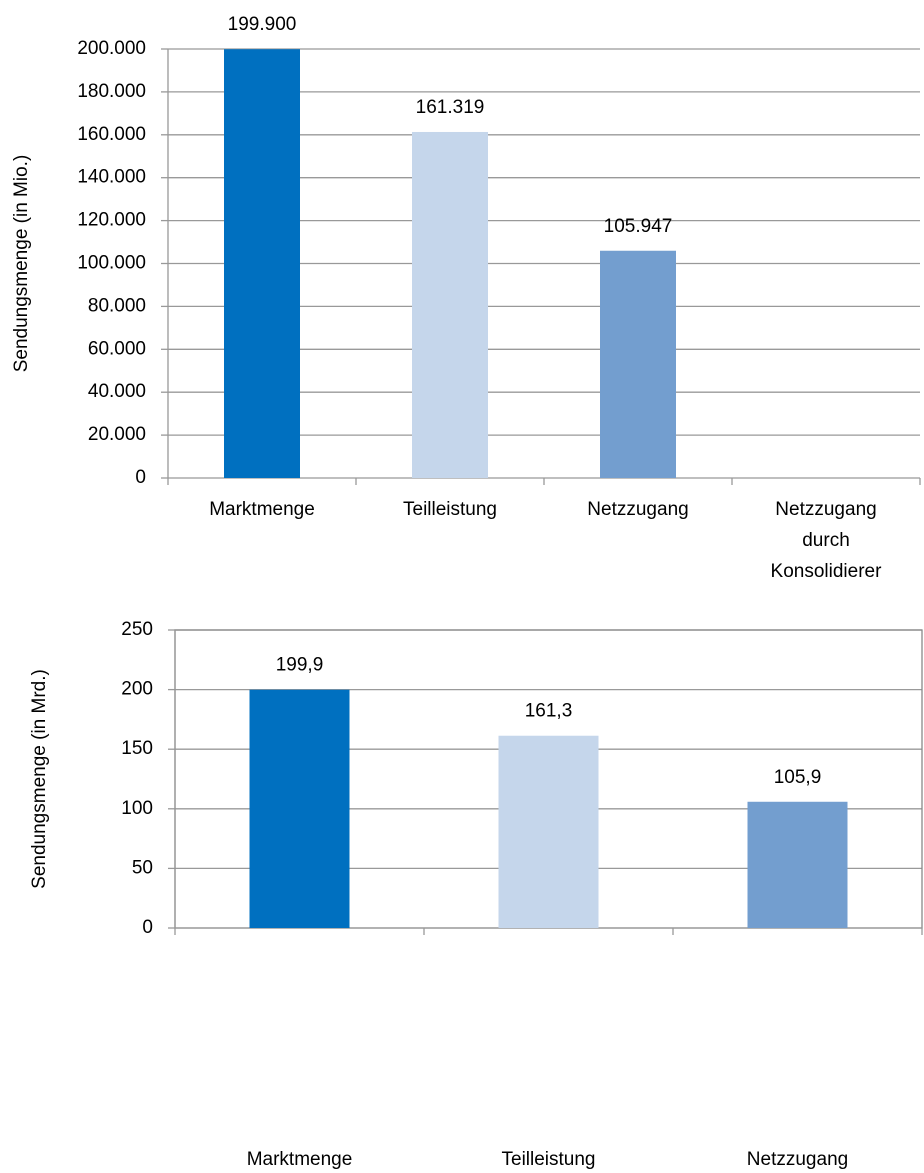 Image resolution: width=924 pixels, height=1173 pixels. Describe the element at coordinates (262, 24) in the screenshot. I see `value-label: 199.900` at that location.